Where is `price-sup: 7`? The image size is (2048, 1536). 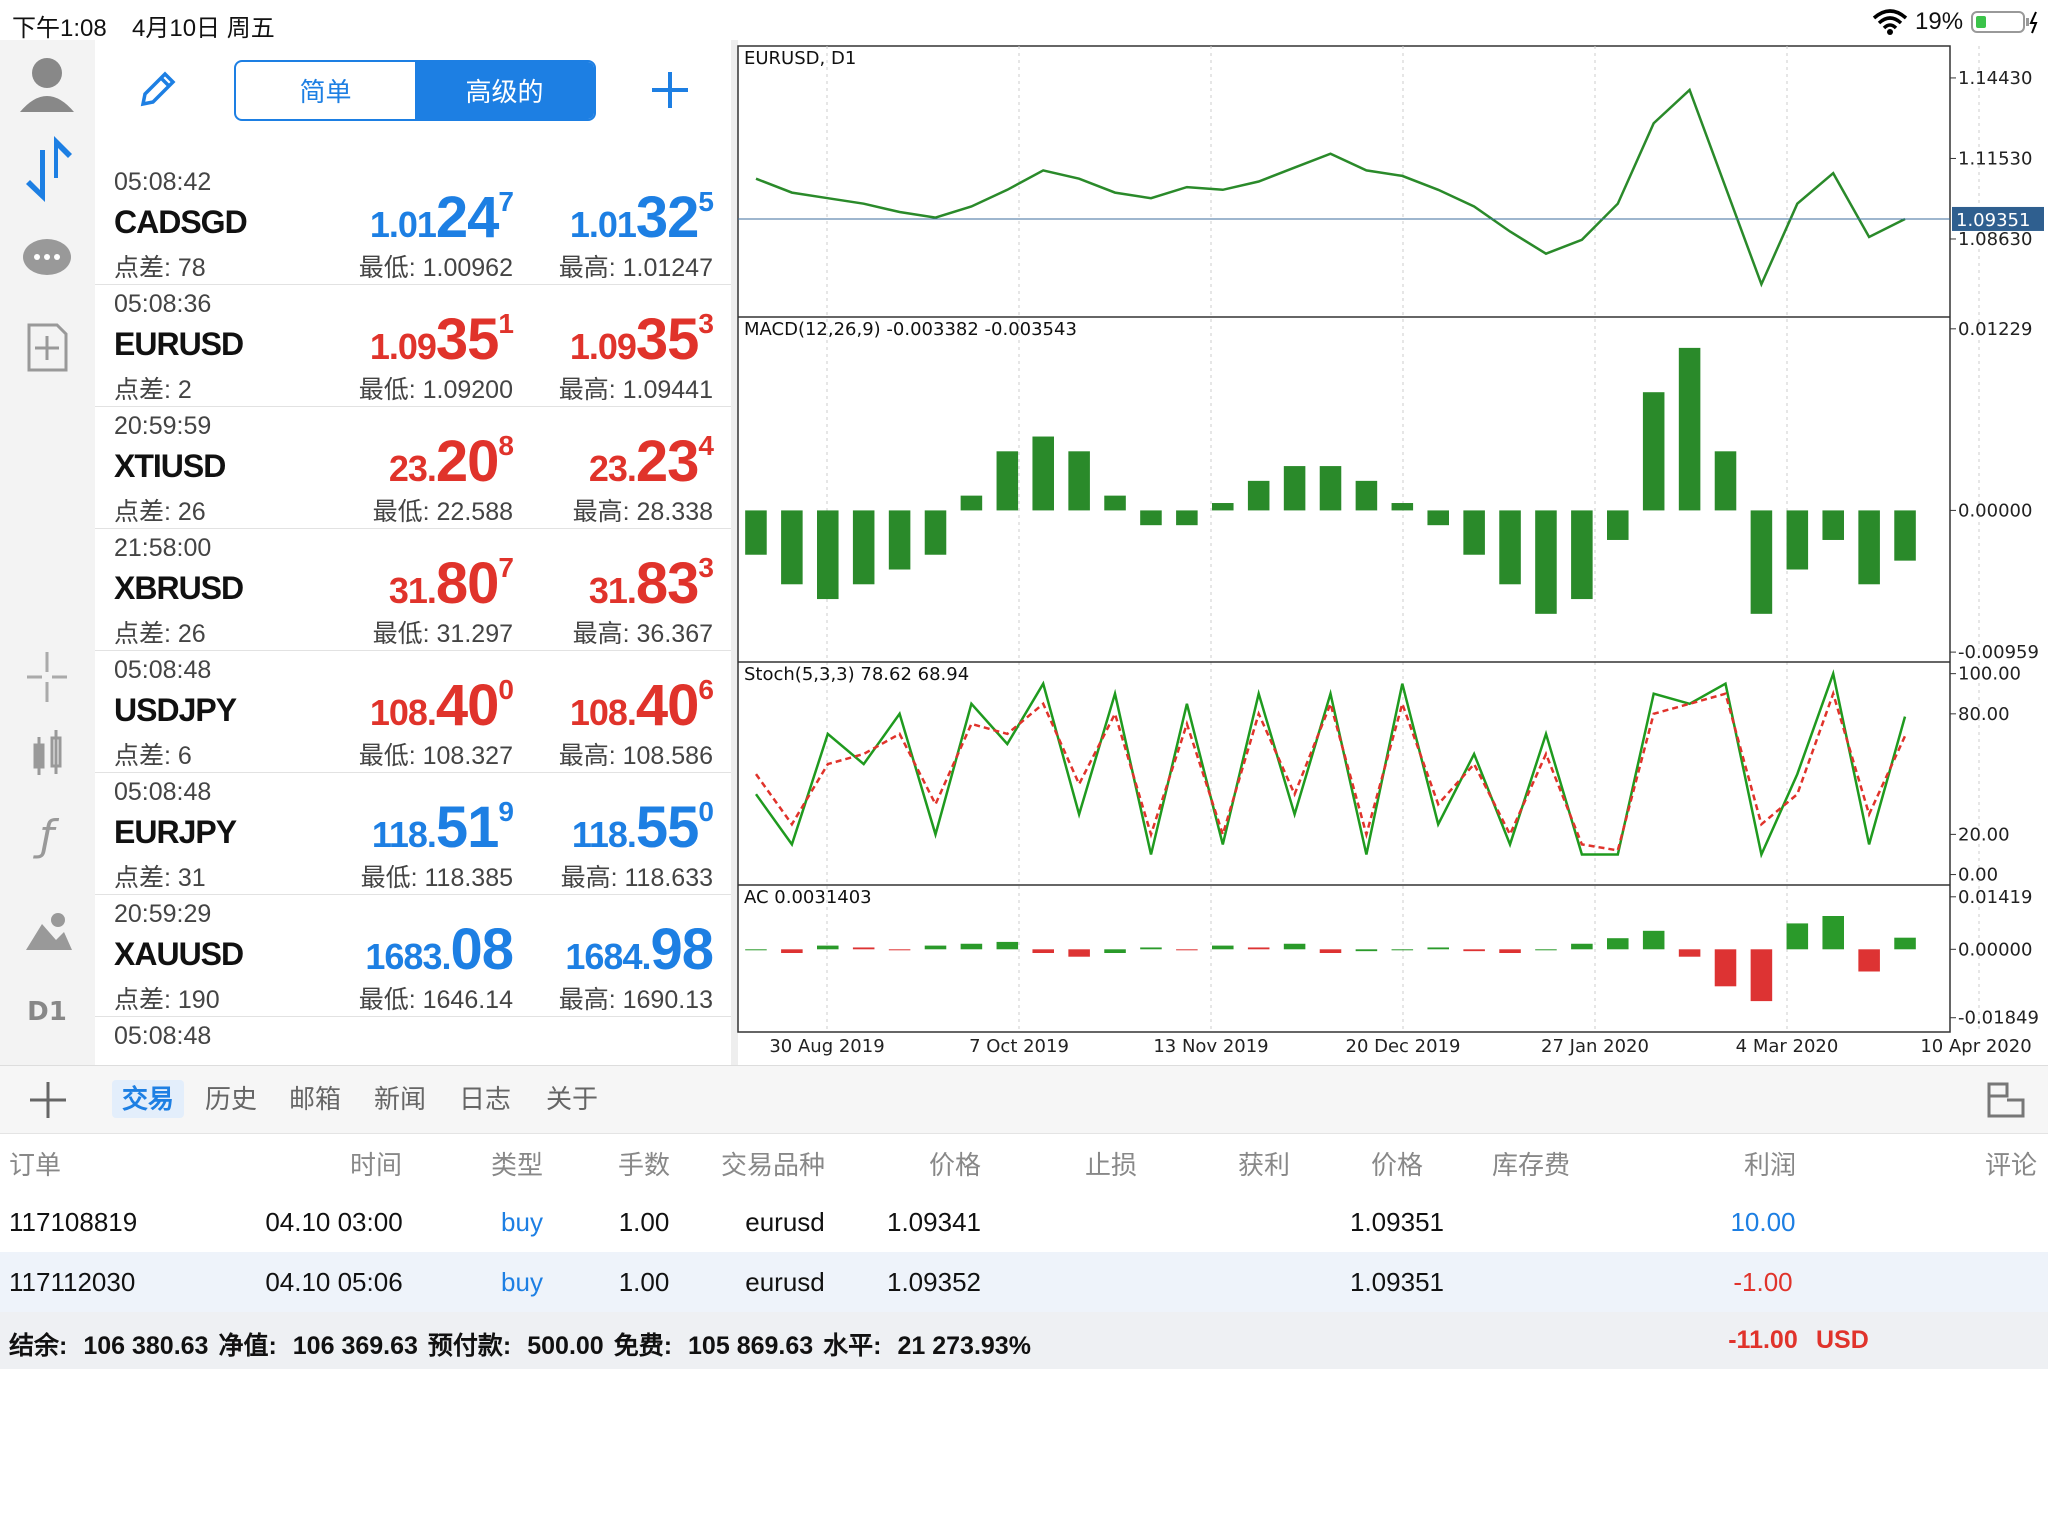 price-sup: 7 is located at coordinates (506, 567).